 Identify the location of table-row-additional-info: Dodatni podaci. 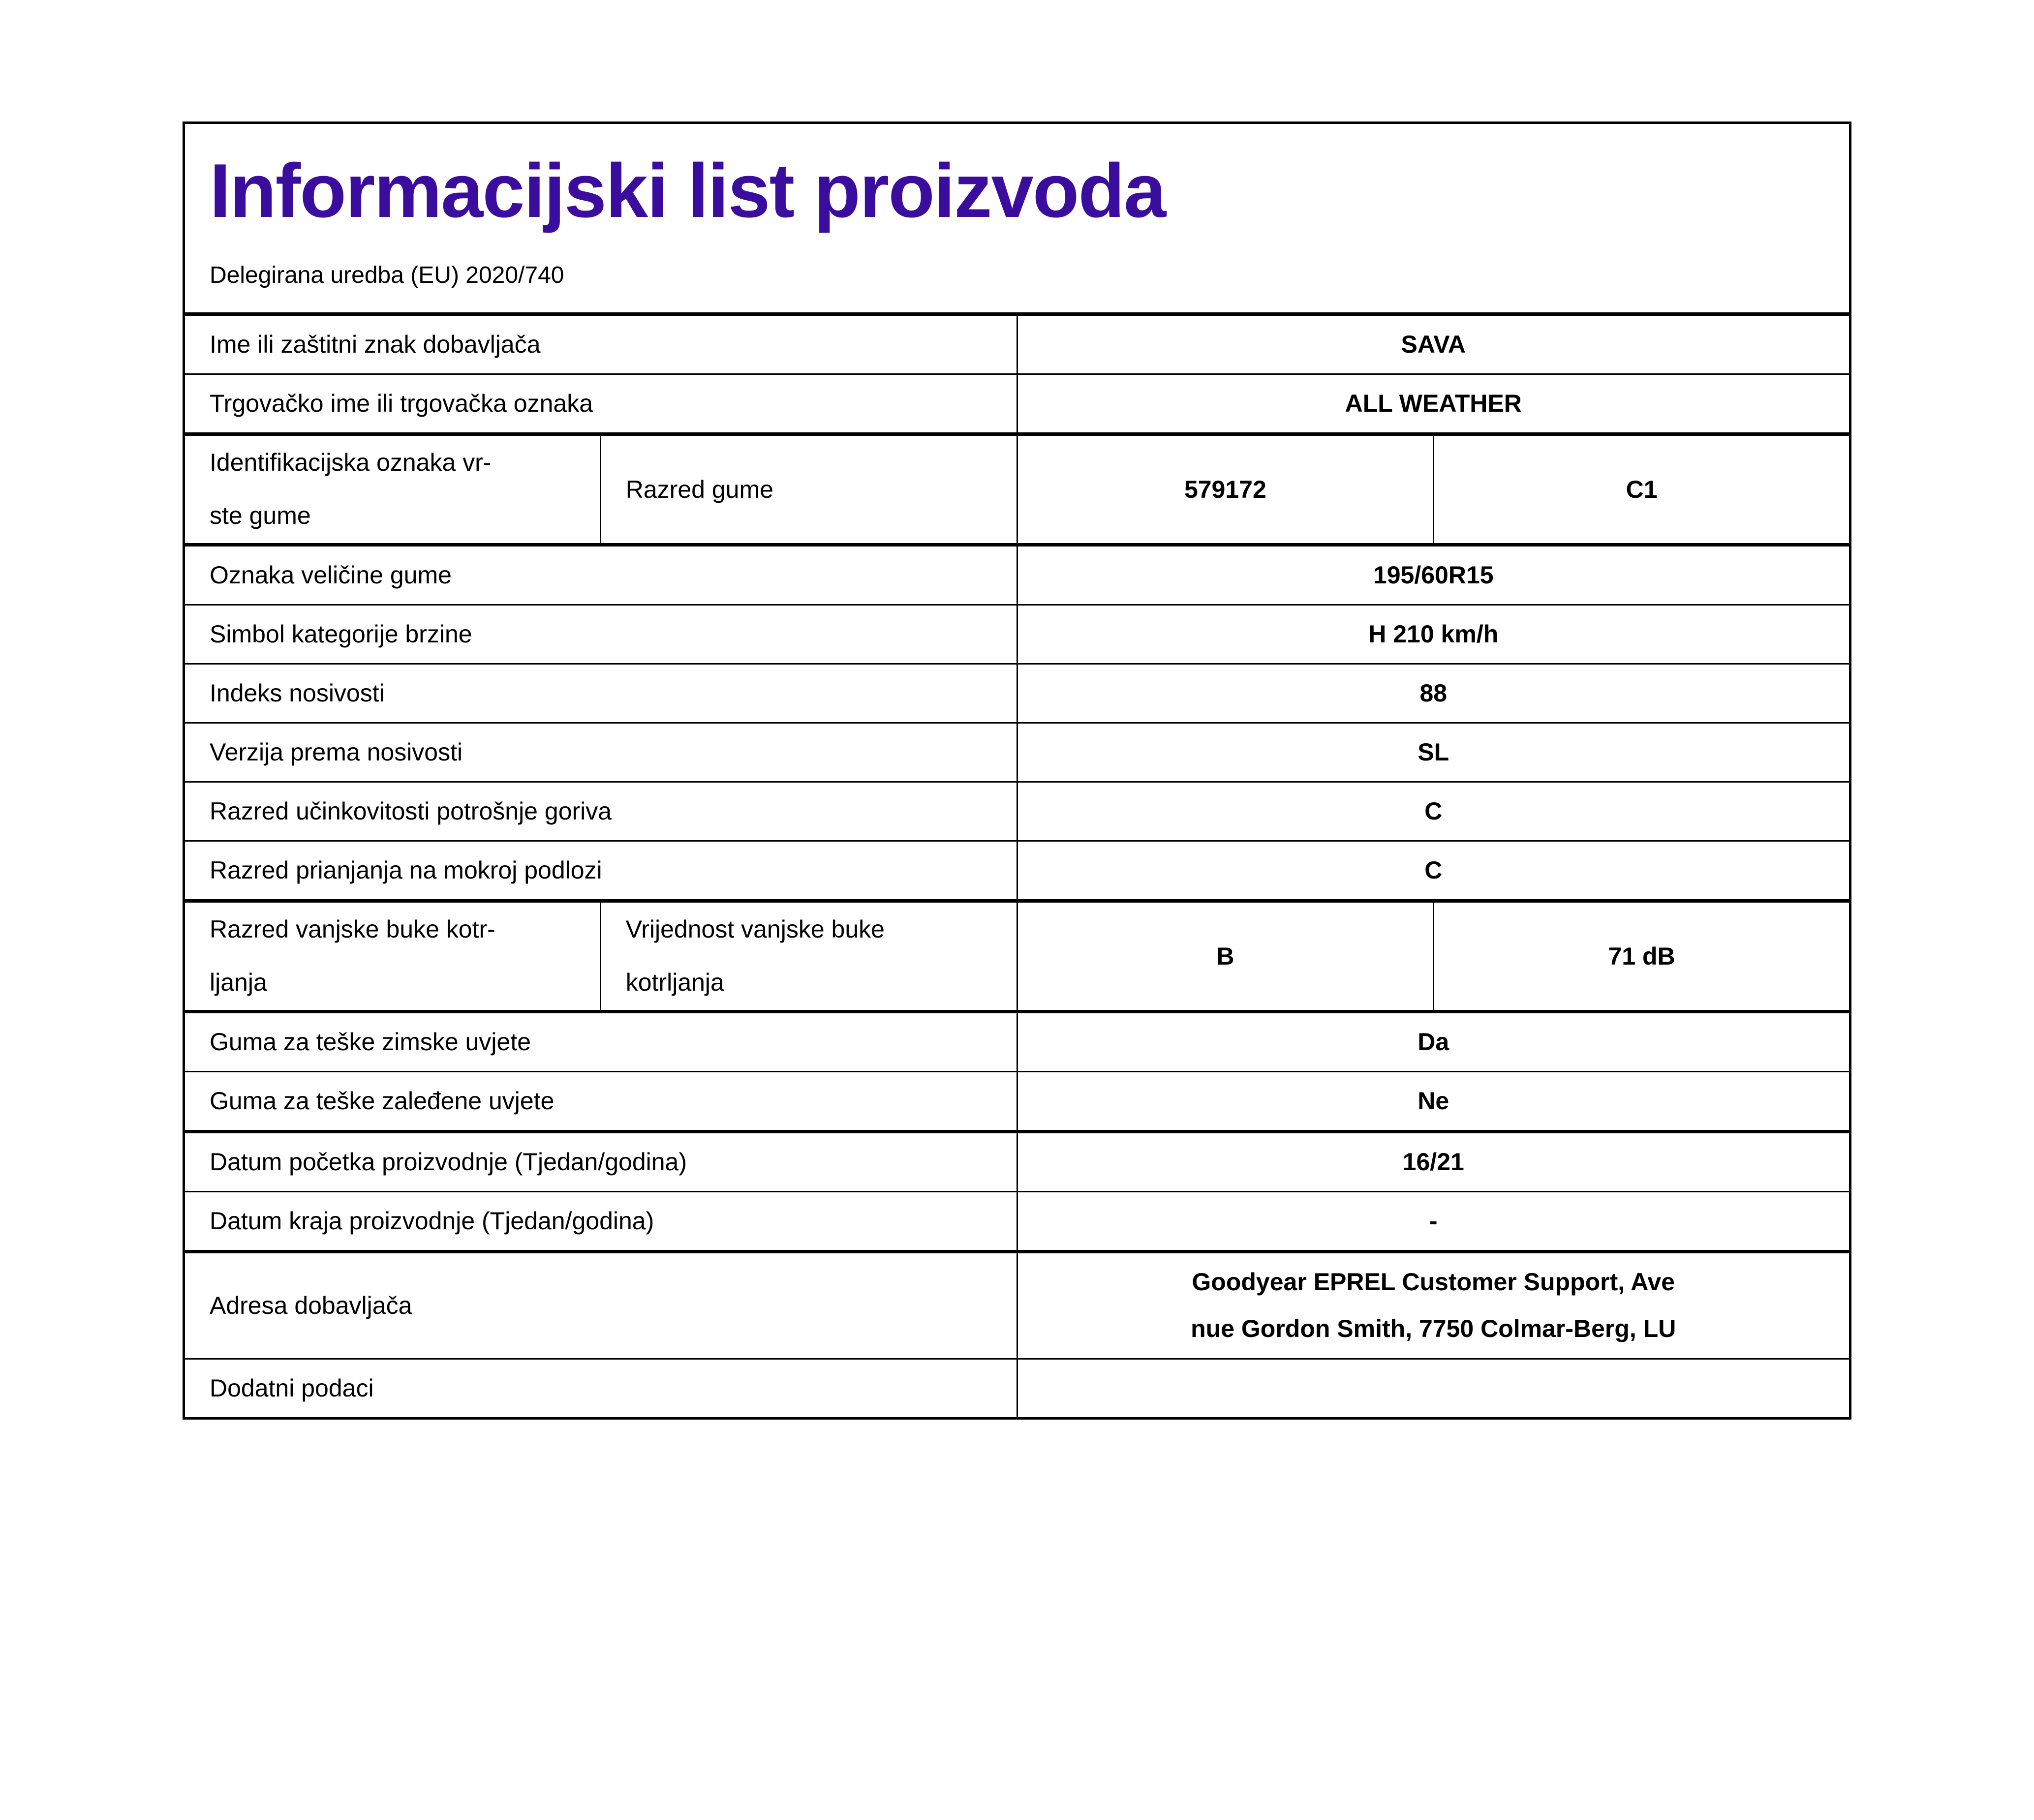
(1017, 1388).